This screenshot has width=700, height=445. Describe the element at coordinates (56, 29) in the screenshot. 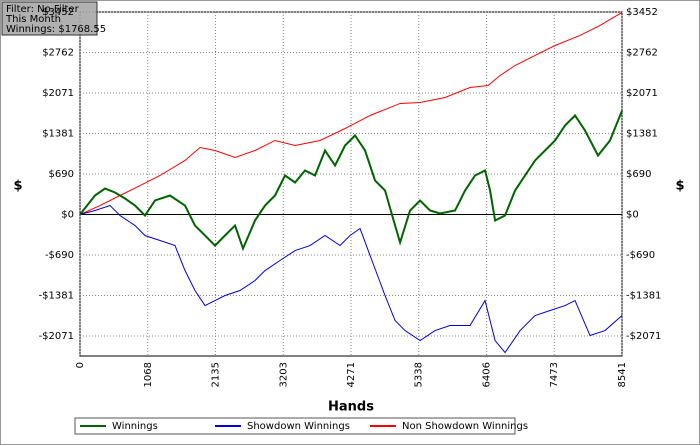

I see `info-text: Winnings: $1768.55` at that location.